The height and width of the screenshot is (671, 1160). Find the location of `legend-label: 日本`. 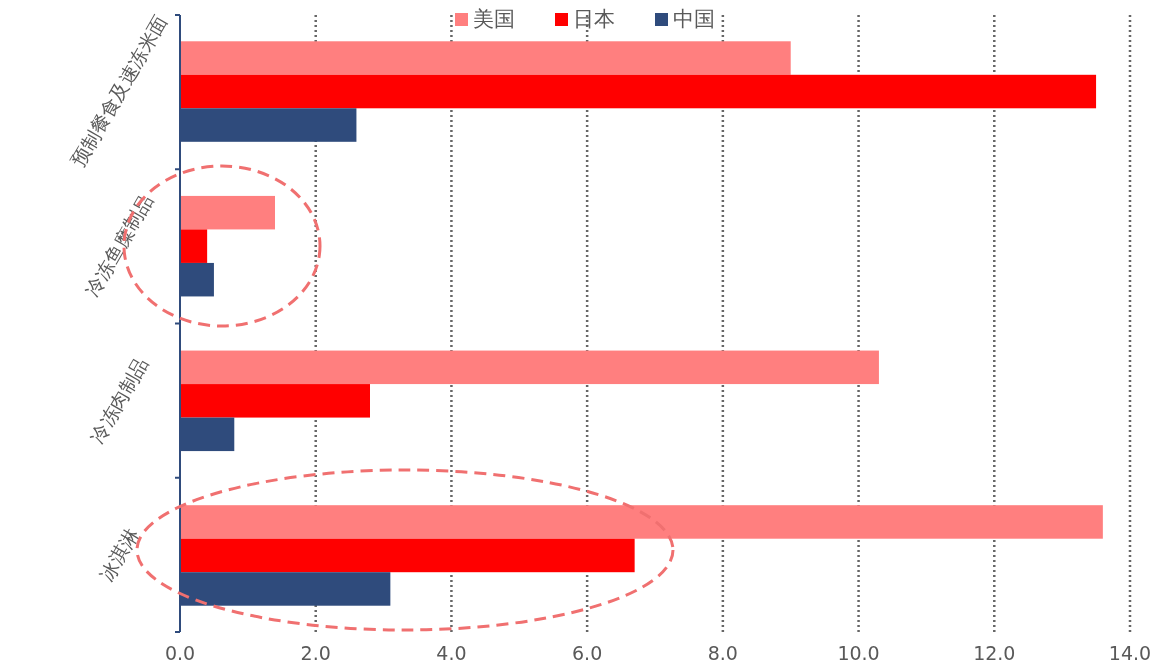

legend-label: 日本 is located at coordinates (594, 19).